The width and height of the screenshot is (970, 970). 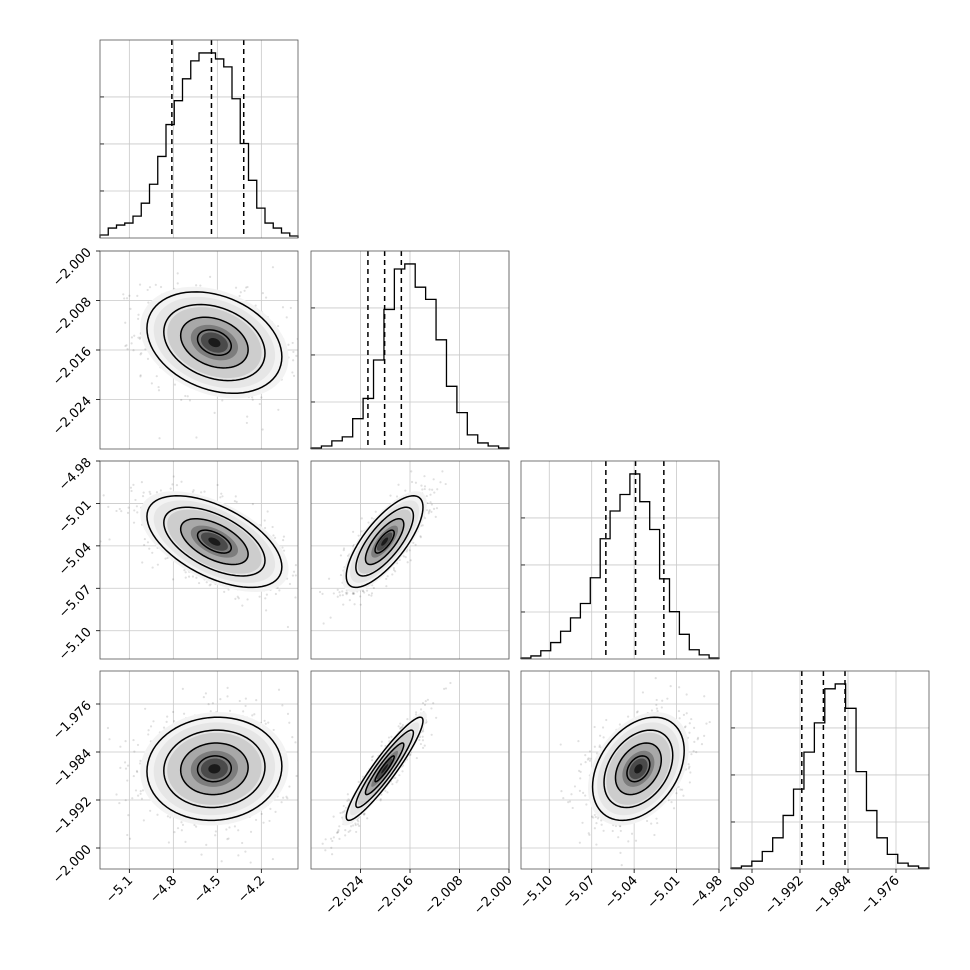 What do you see at coordinates (72, 416) in the screenshot?
I see `y-tick-label-2: −2.024` at bounding box center [72, 416].